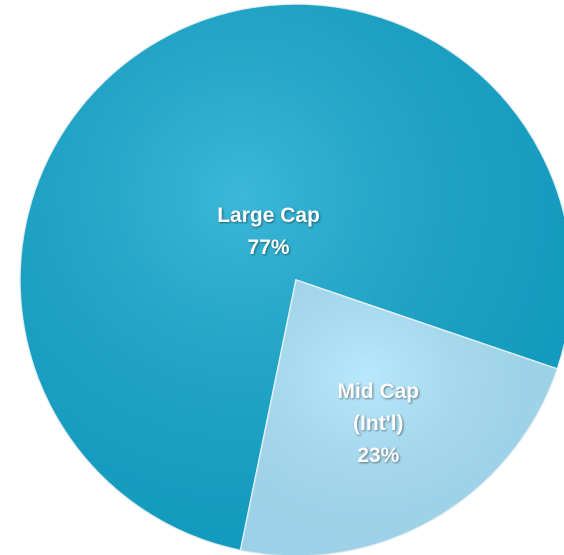  Describe the element at coordinates (268, 248) in the screenshot. I see `label-value: 77%` at that location.